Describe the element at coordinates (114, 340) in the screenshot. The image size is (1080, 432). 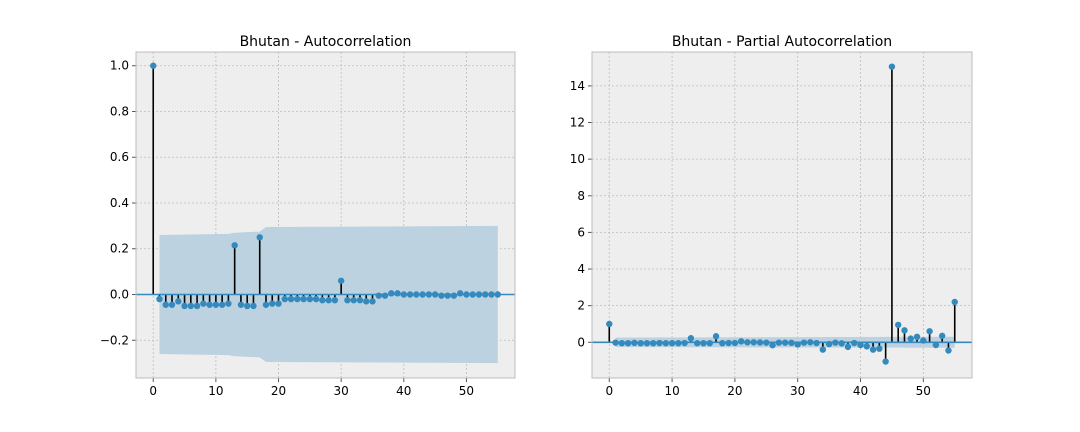
I see `acf-y-tick-label: −0.2` at that location.